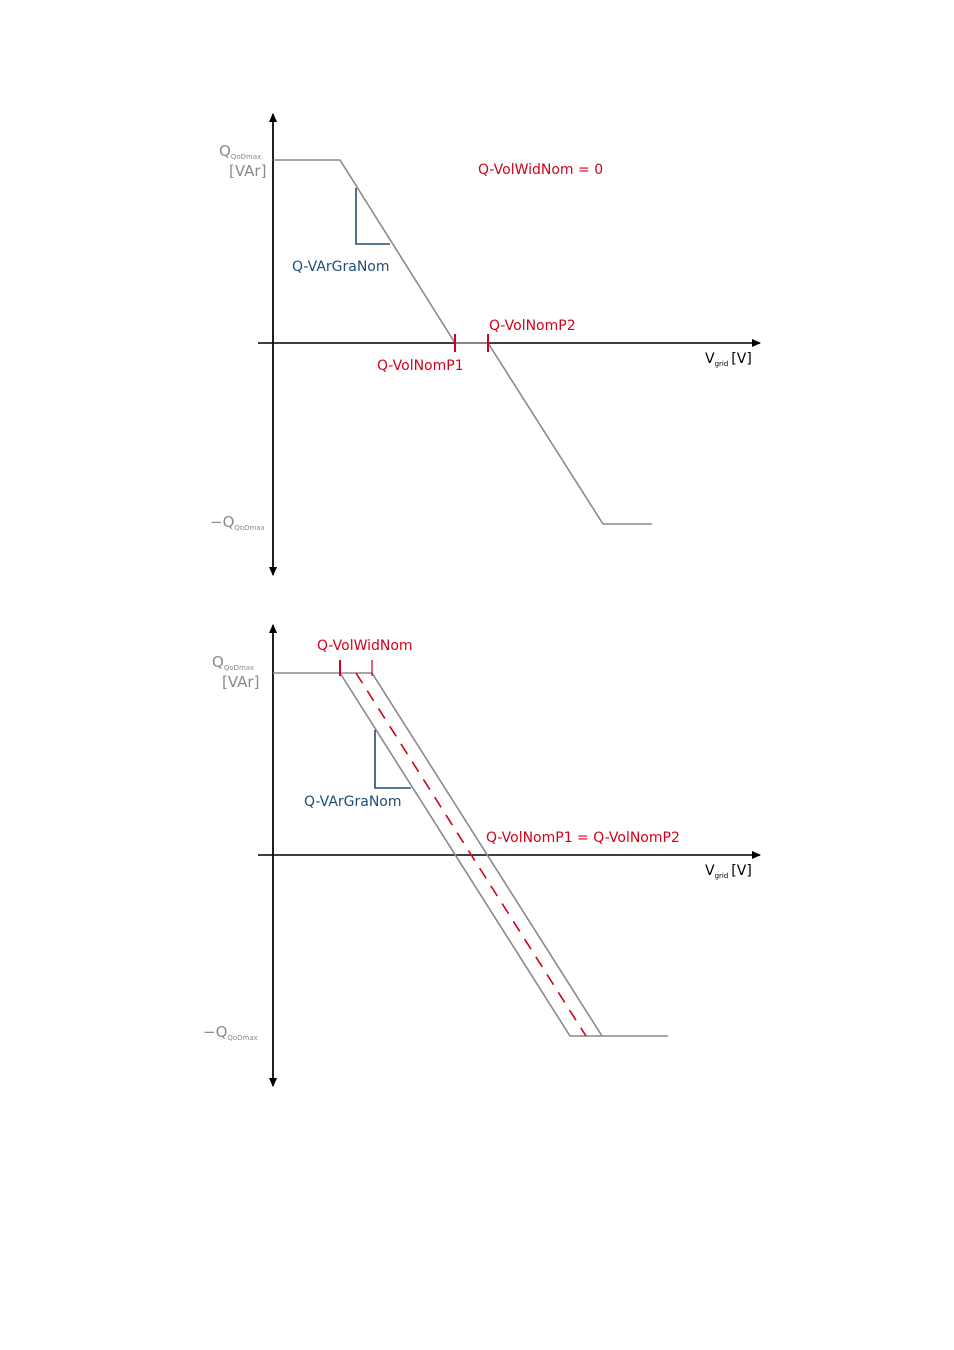 This screenshot has height=1350, width=954. I want to click on x-axis-label-2: Vgrid [V], so click(728, 871).